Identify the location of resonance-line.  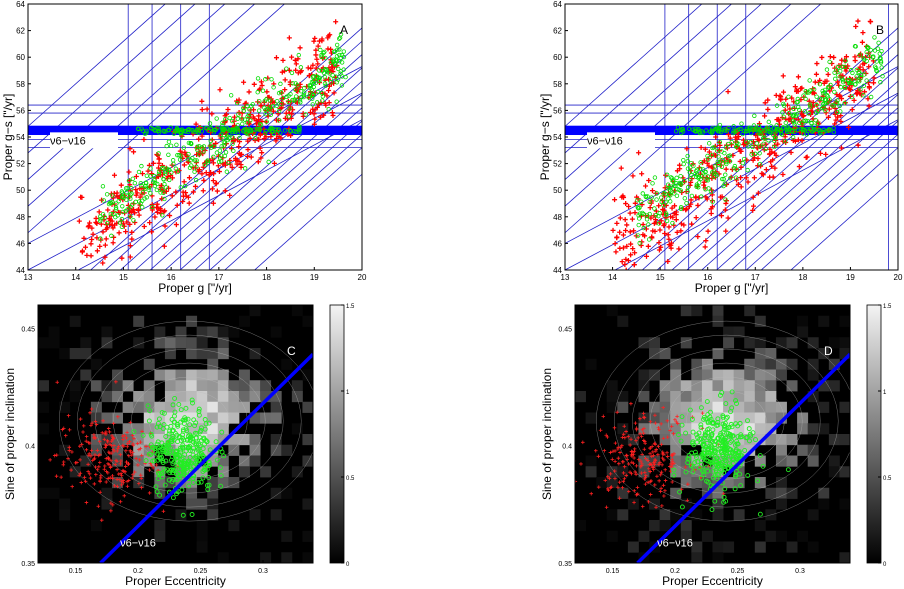
(821, 202).